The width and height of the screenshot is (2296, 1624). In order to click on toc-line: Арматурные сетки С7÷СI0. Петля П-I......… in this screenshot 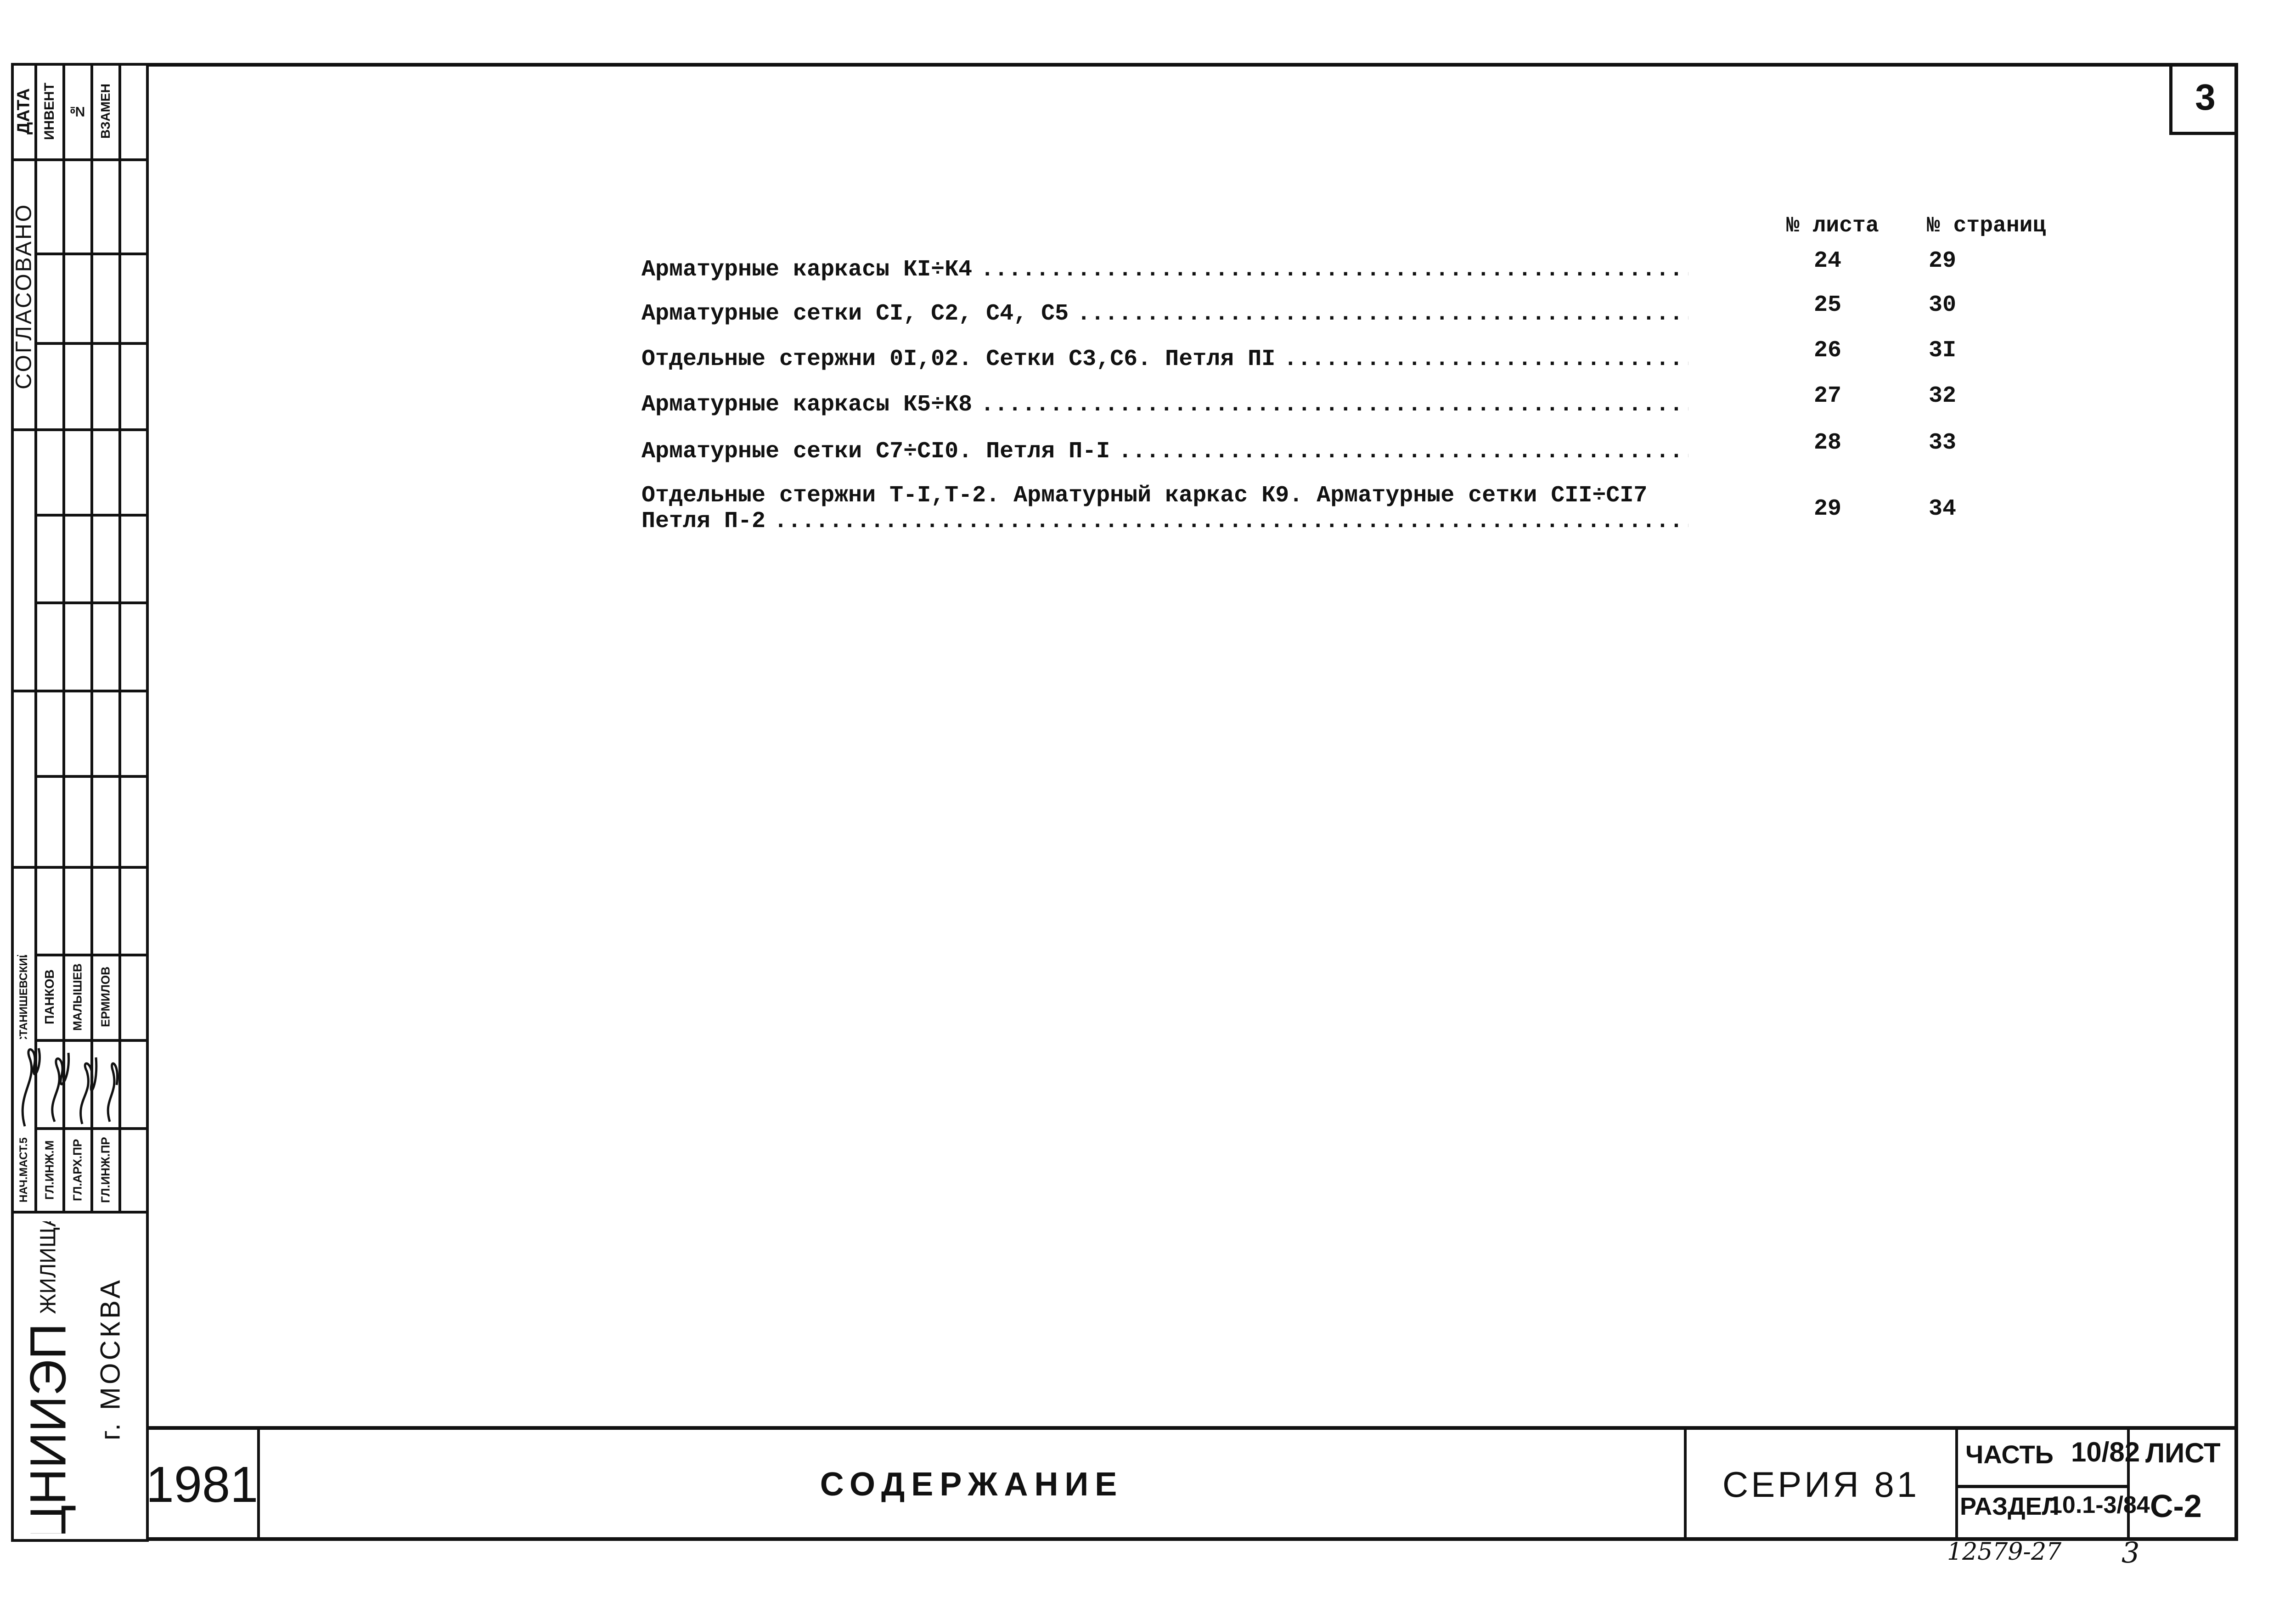, I will do `click(1165, 452)`.